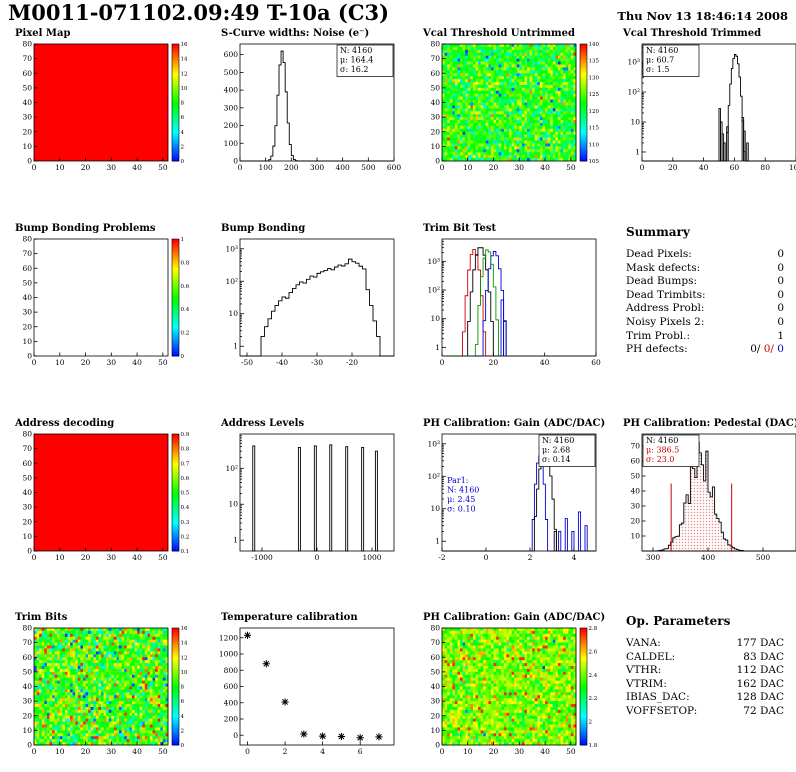  What do you see at coordinates (665, 308) in the screenshot?
I see `row-label: Address Probl:` at bounding box center [665, 308].